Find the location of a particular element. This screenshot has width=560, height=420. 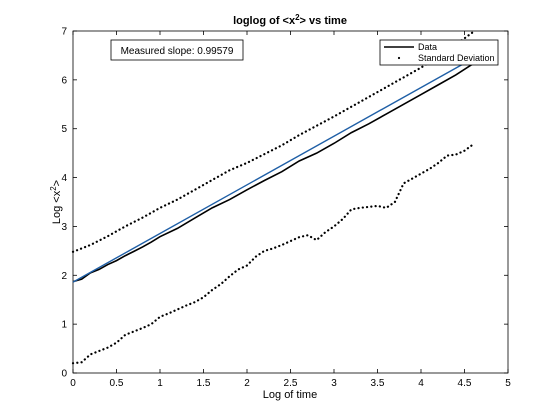

x-tick-label: 1.5 is located at coordinates (204, 383).